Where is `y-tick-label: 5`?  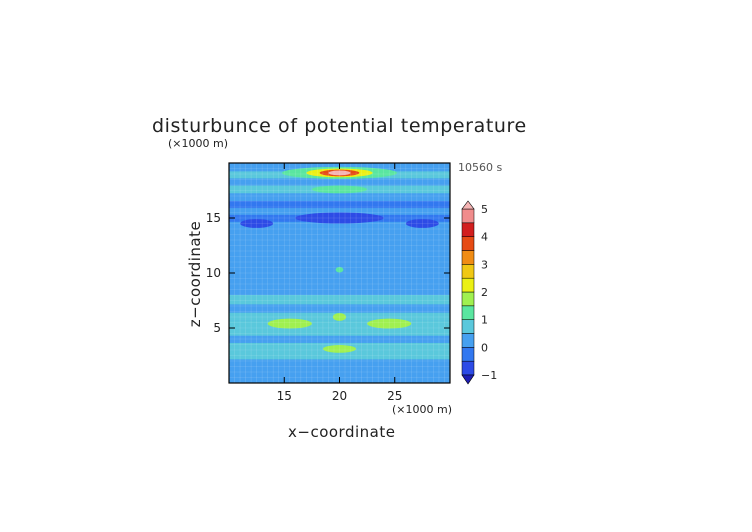 y-tick-label: 5 is located at coordinates (217, 328).